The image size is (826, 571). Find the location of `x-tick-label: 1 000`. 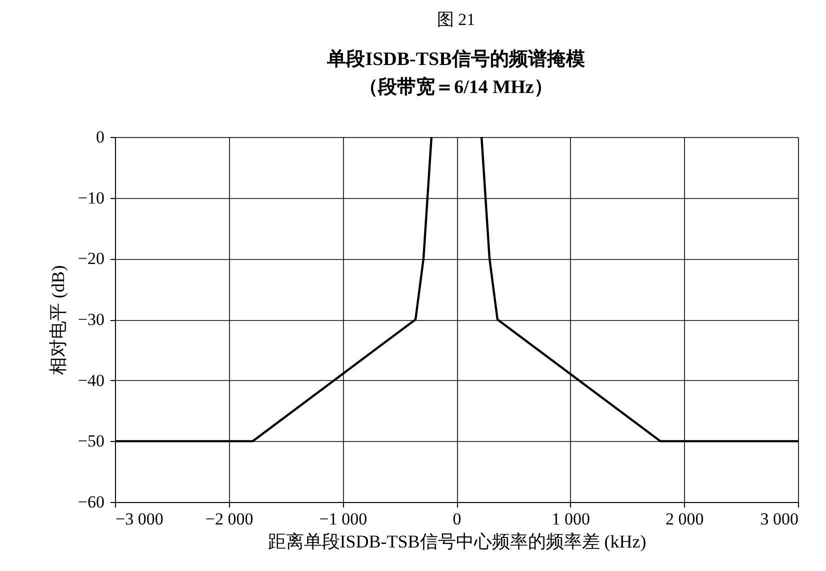

x-tick-label: 1 000 is located at coordinates (571, 519).